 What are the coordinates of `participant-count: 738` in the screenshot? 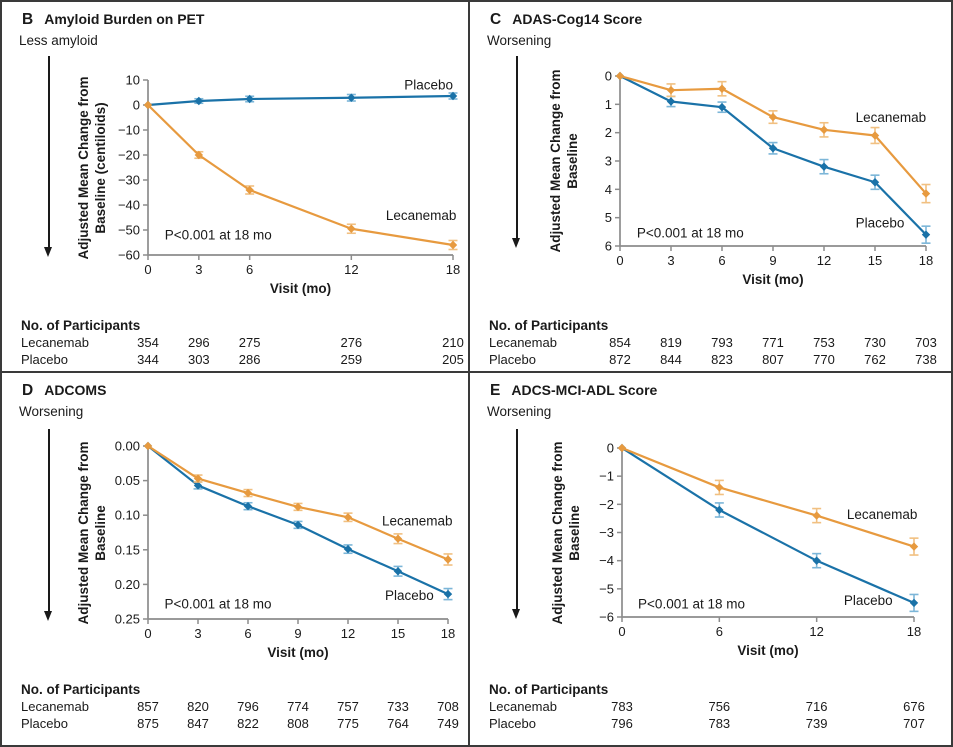 It's located at (926, 359).